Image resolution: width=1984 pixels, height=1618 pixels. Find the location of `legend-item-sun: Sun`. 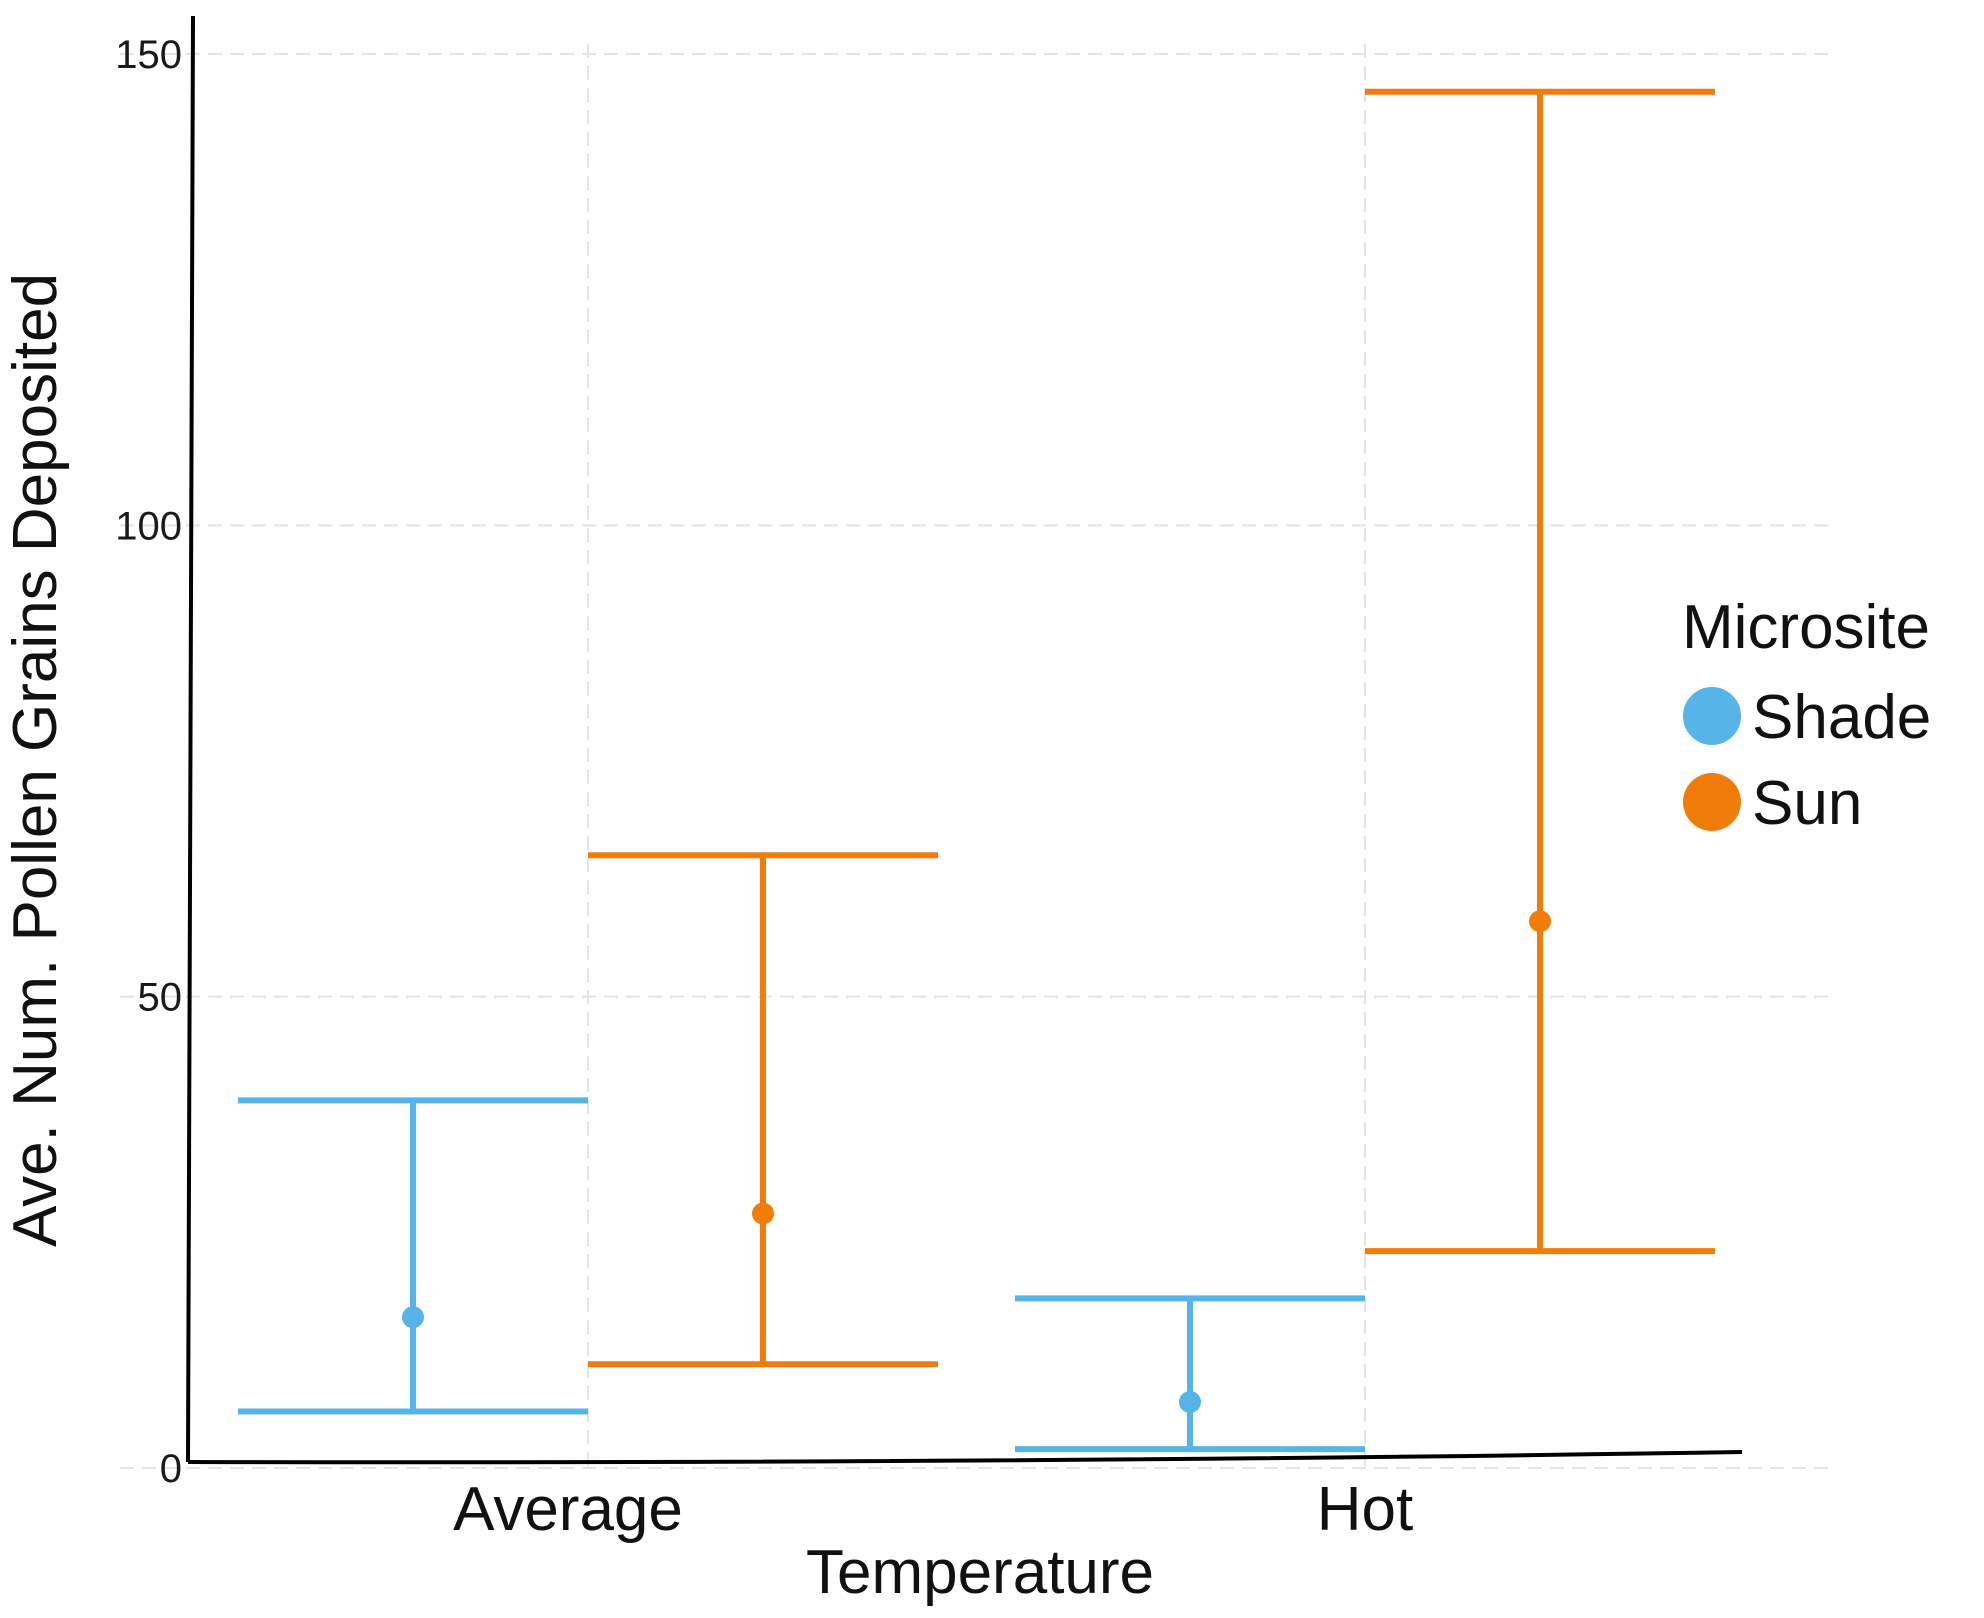

legend-item-sun: Sun is located at coordinates (1772, 803).